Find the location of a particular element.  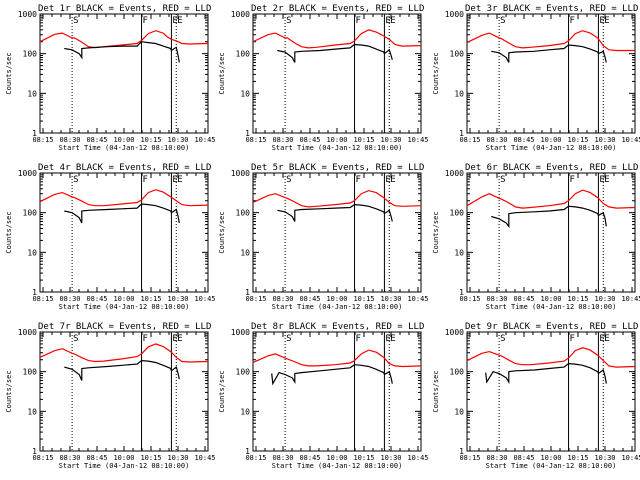

panel-title: Det 2r BLACK = Events, RED = LLD is located at coordinates (337, 9).